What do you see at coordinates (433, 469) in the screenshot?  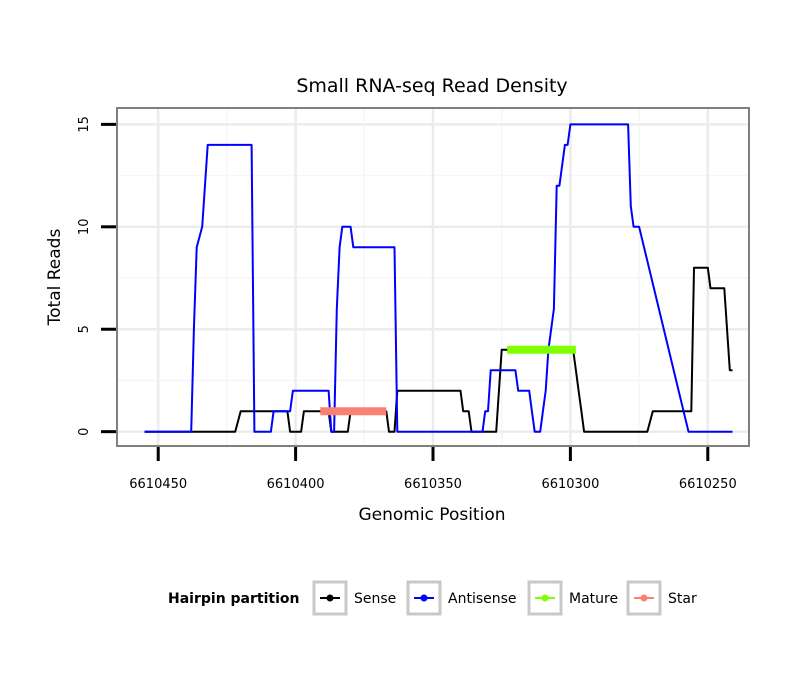 I see `x-axis-ticks: 6610450 6610400 6610350 6610300 6610250` at bounding box center [433, 469].